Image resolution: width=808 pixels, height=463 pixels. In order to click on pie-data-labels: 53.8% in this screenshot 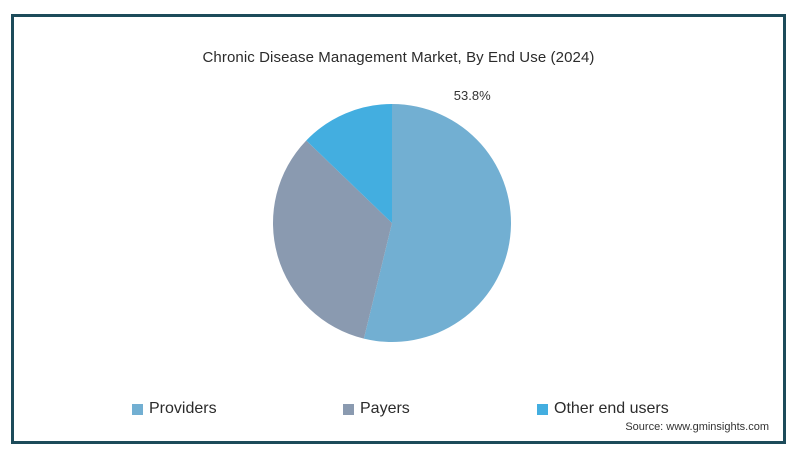, I will do `click(472, 95)`.